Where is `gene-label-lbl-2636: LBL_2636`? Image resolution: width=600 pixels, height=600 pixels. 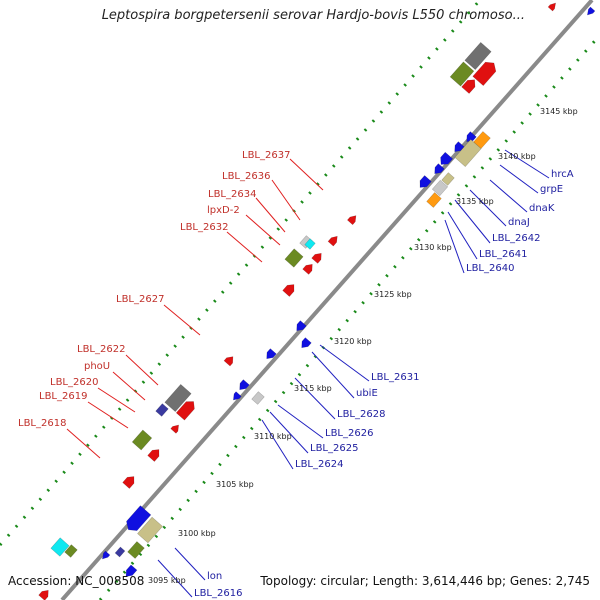 gene-label-lbl-2636: LBL_2636 is located at coordinates (246, 176).